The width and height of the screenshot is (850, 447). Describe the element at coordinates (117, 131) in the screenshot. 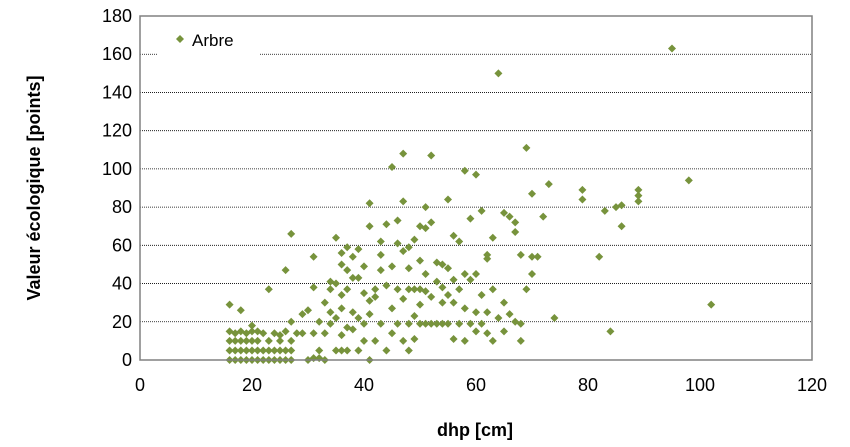

I see `y-tick-label: 120` at that location.